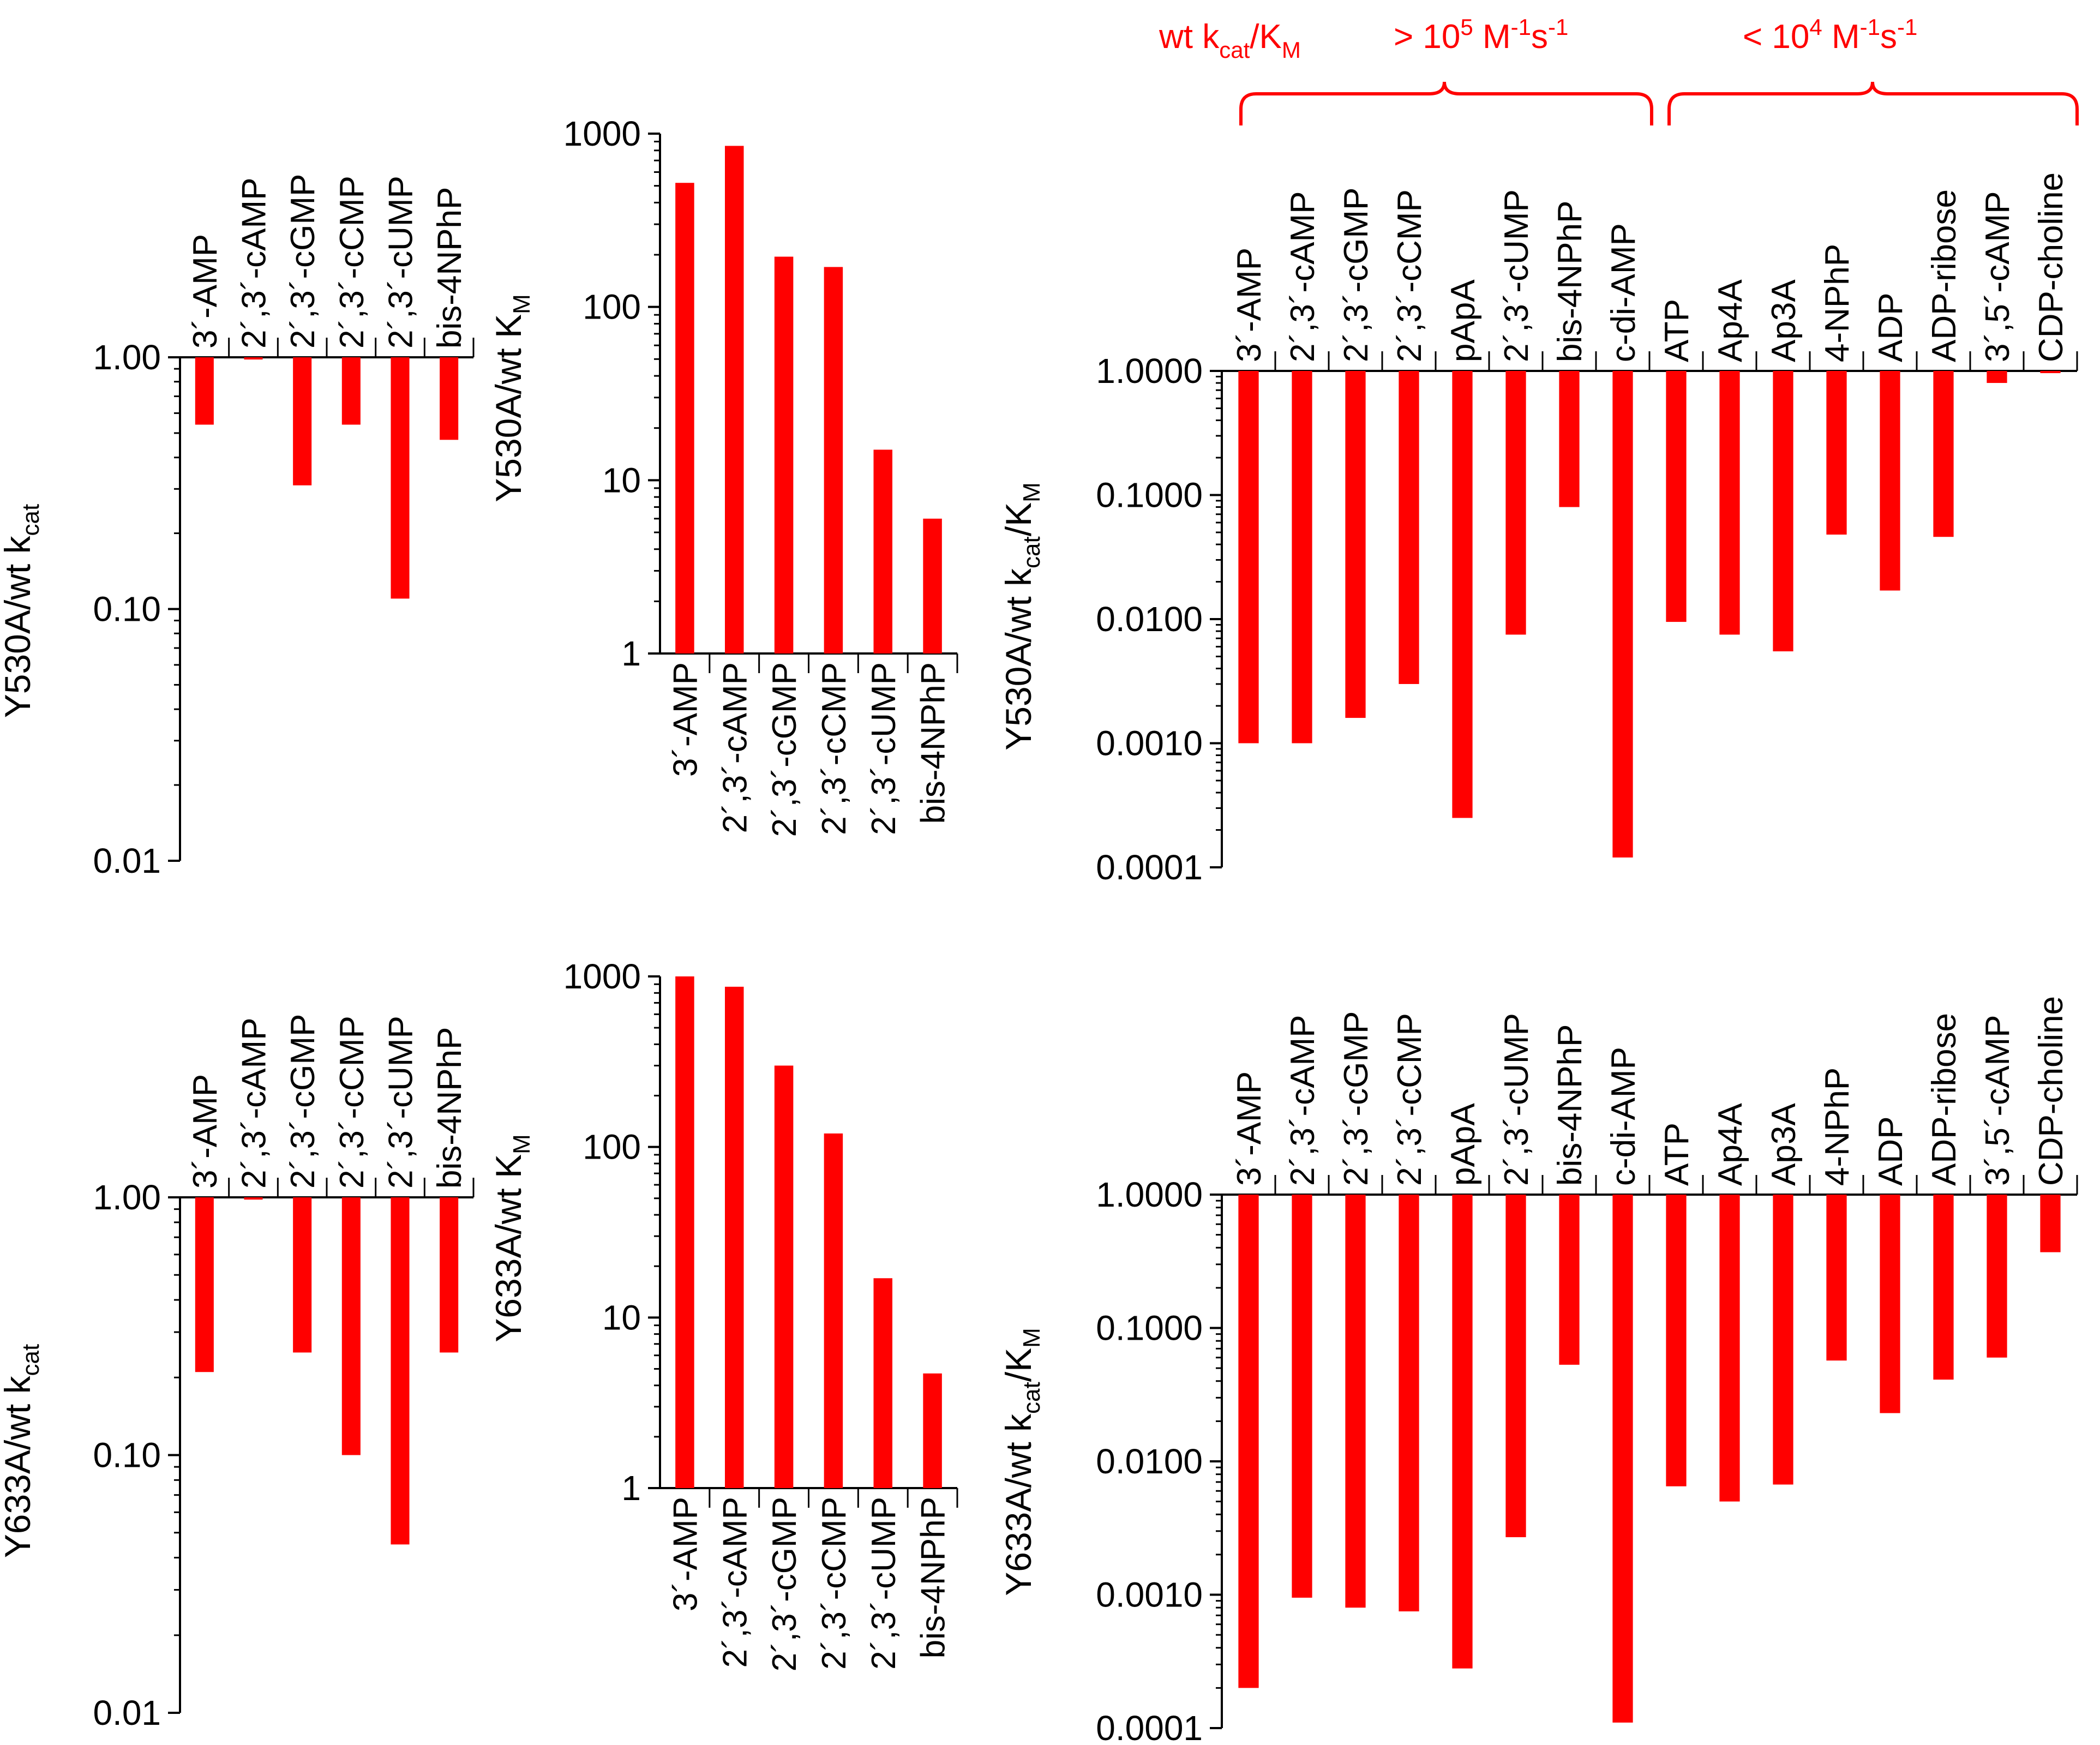 The image size is (2100, 1745). I want to click on y-tick-label: 100, so click(612, 307).